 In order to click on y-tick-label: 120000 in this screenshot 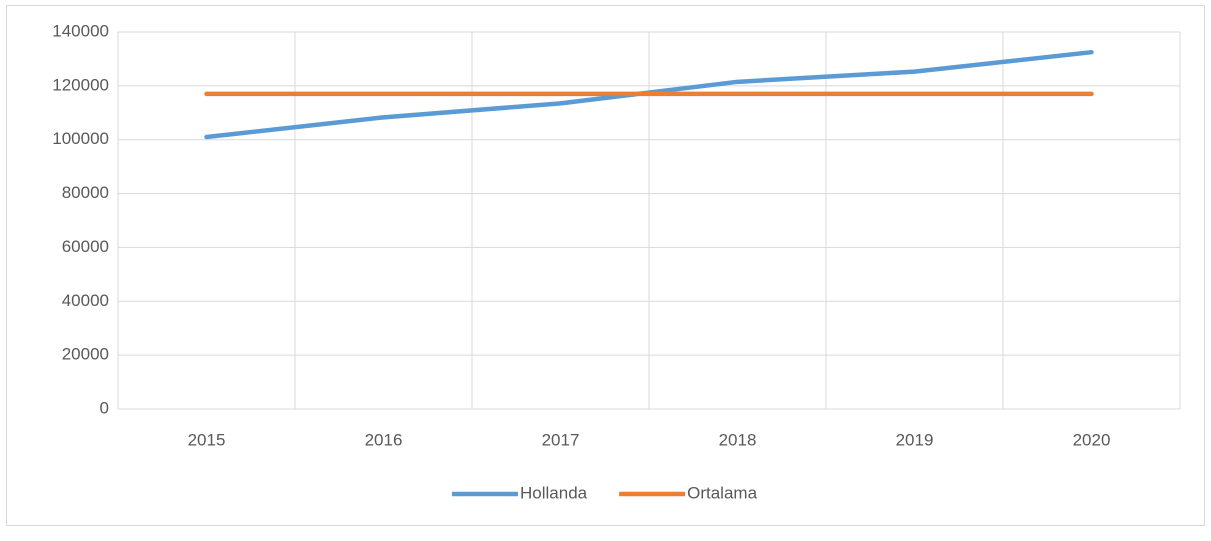, I will do `click(80, 84)`.